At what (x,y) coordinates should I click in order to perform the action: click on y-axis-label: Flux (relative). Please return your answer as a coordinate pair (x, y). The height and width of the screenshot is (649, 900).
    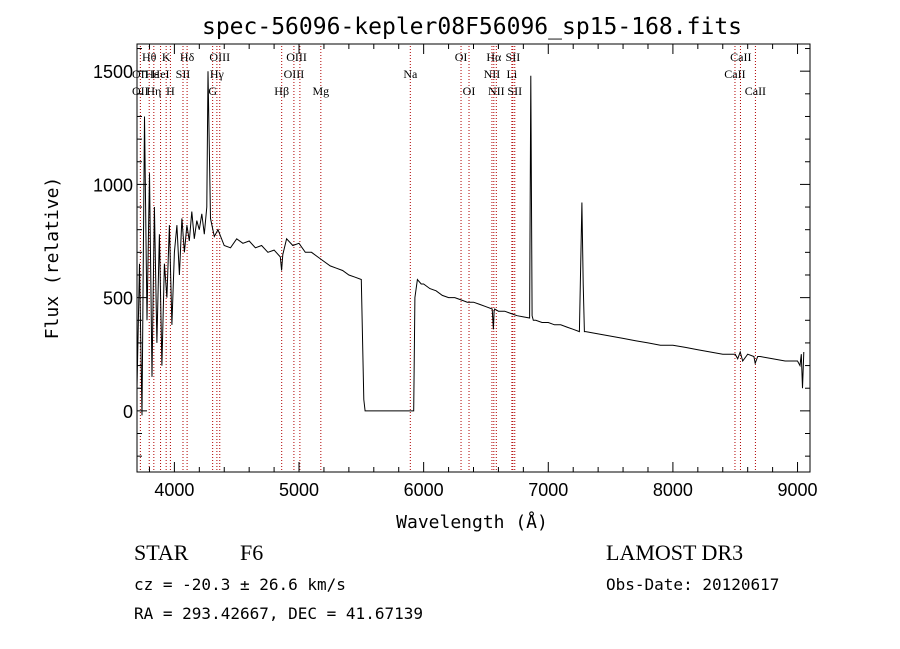
    Looking at the image, I should click on (52, 258).